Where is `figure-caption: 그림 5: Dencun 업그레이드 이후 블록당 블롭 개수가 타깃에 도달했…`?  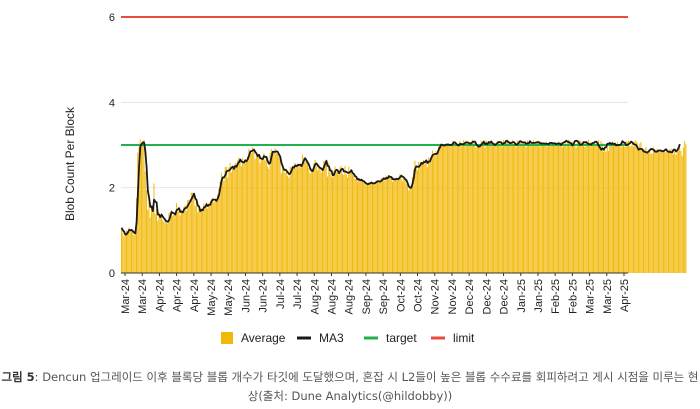 figure-caption: 그림 5: Dencun 업그레이드 이후 블록당 블롭 개수가 타깃에 도달했… is located at coordinates (350, 387).